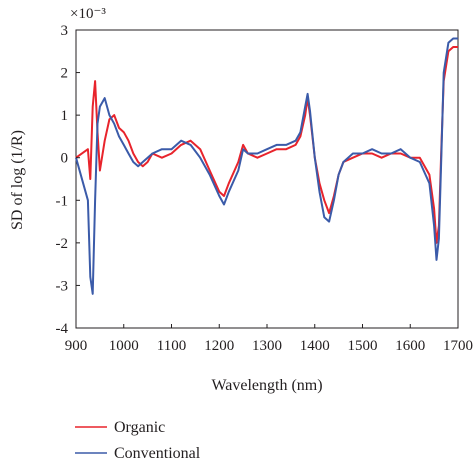 This screenshot has height=465, width=474. Describe the element at coordinates (65, 31) in the screenshot. I see `y-tick-label: 3` at that location.